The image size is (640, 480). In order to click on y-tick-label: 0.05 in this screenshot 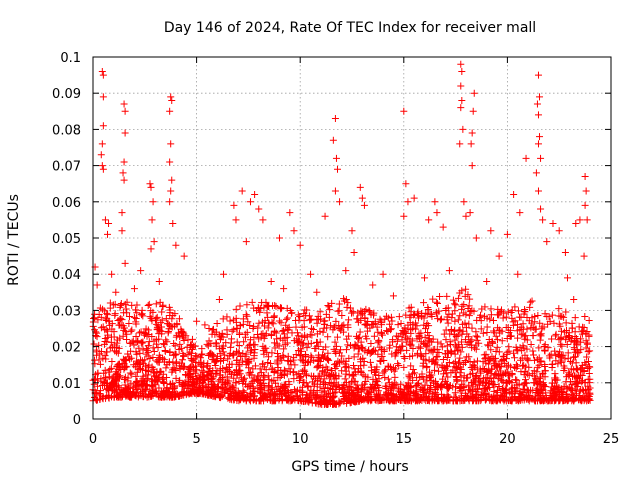, I will do `click(66, 239)`.